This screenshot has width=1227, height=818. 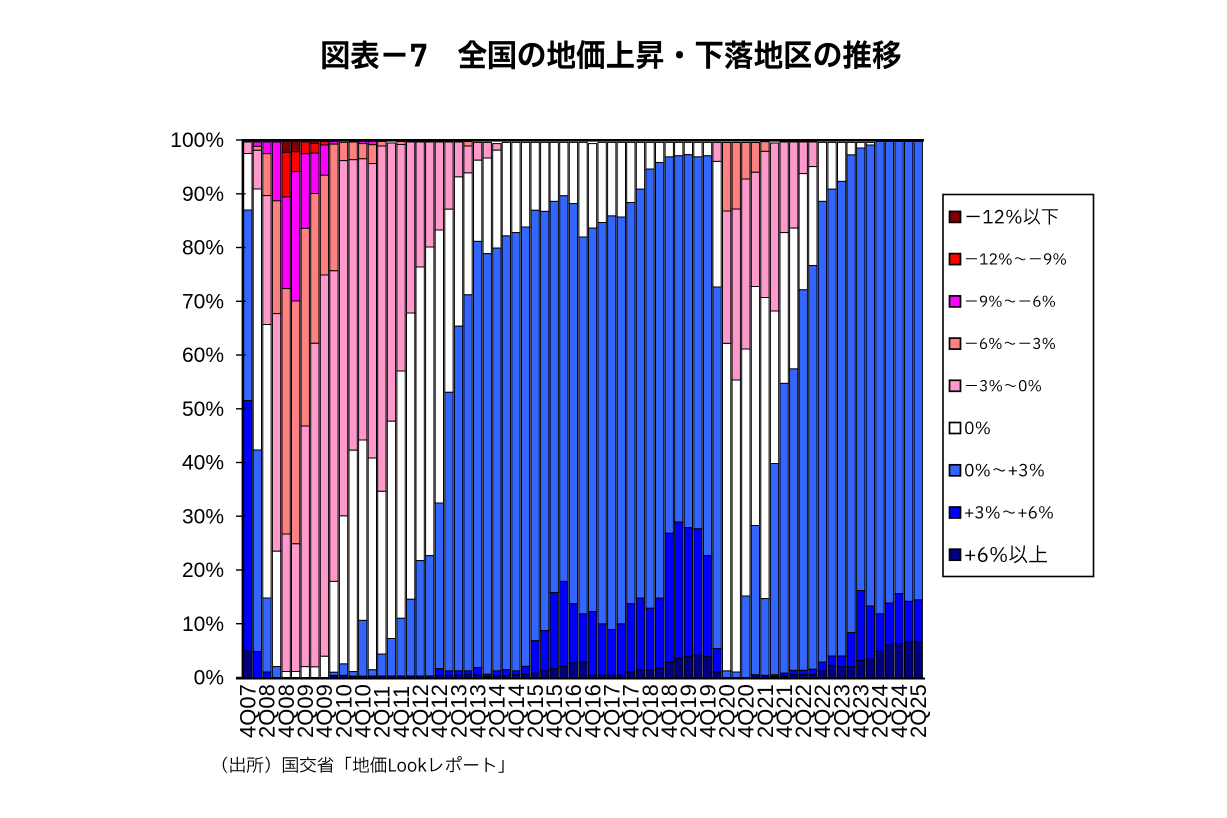 What do you see at coordinates (612, 711) in the screenshot?
I see `svg-text: 2Q17` at bounding box center [612, 711].